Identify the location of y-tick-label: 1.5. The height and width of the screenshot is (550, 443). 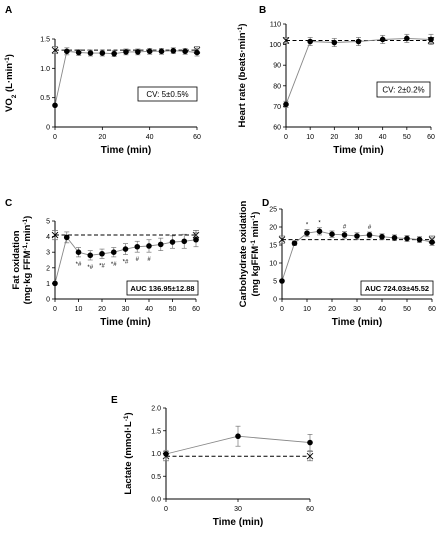
(156, 431).